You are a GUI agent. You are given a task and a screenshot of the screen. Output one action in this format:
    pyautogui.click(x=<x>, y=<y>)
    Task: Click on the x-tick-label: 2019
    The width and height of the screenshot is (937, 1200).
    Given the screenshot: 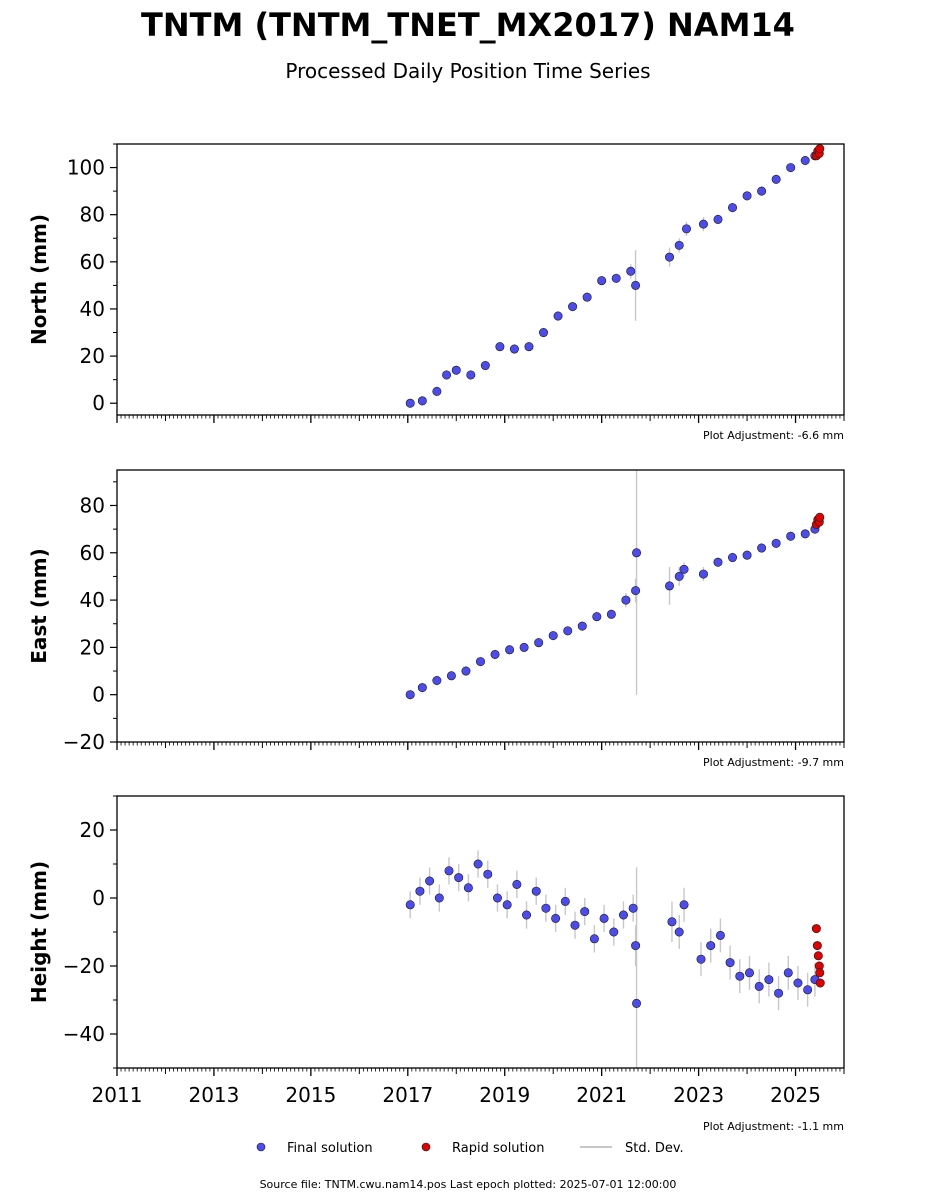 What is the action you would take?
    pyautogui.click(x=504, y=1095)
    